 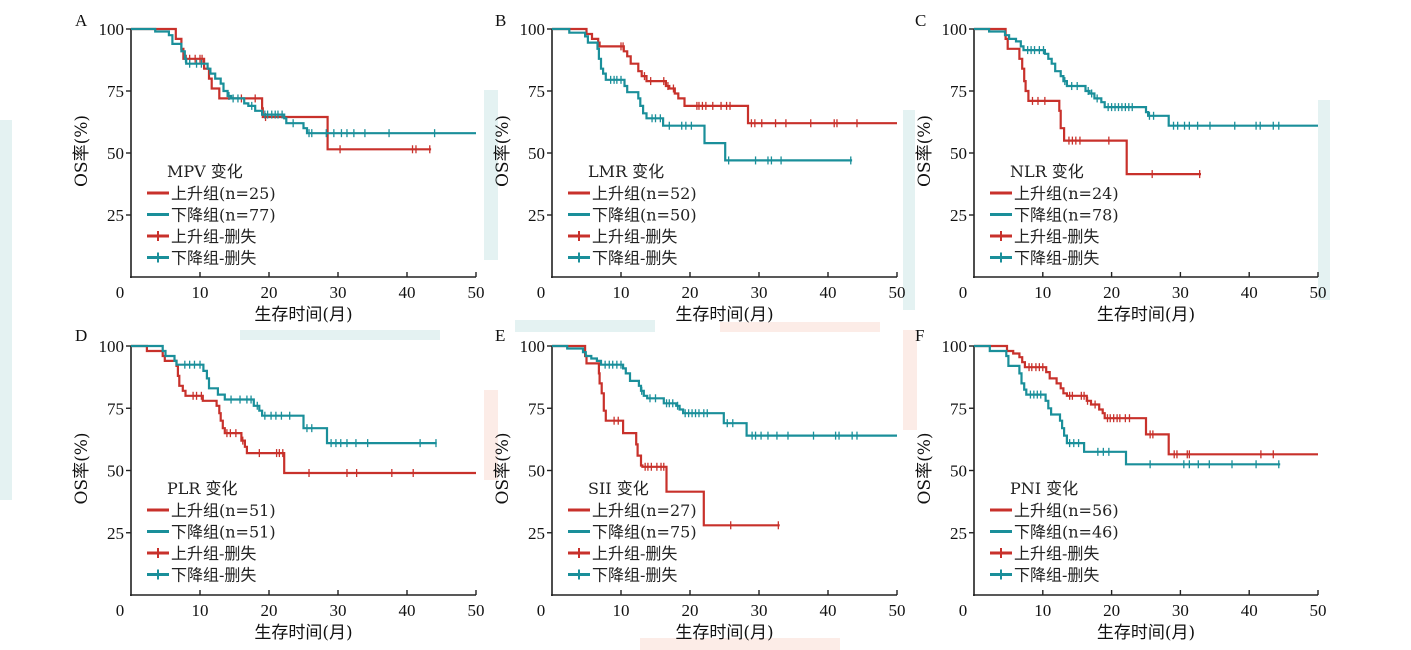 What do you see at coordinates (644, 193) in the screenshot?
I see `legend-label: 上升组(n=52)` at bounding box center [644, 193].